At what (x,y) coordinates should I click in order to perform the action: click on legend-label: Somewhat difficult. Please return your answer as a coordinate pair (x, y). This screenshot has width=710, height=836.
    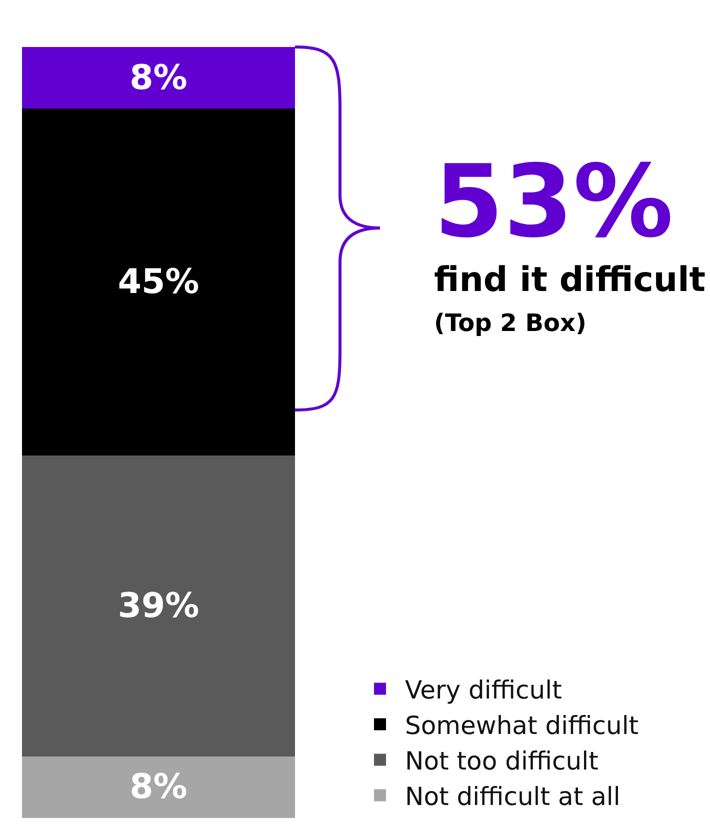
    Looking at the image, I should click on (521, 725).